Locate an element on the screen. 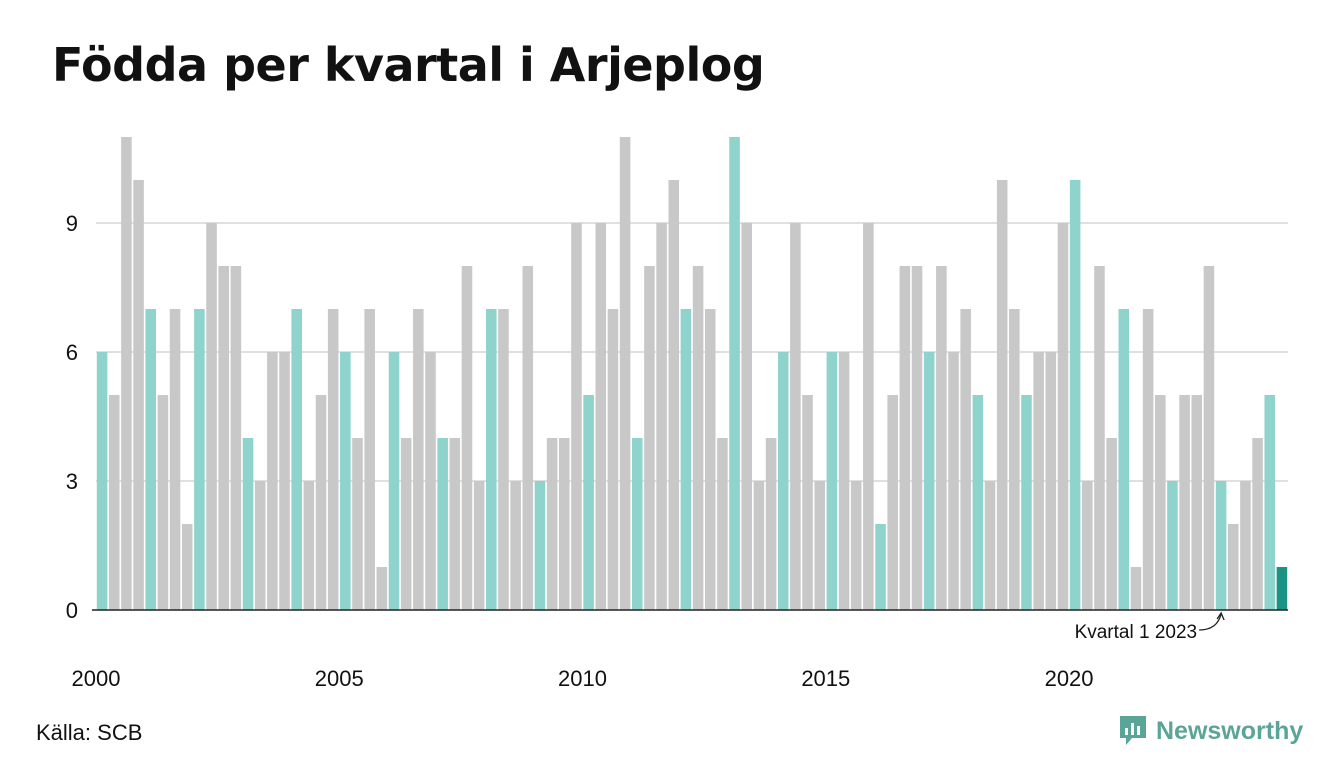 This screenshot has height=780, width=1340. brand: Newsworthy is located at coordinates (1210, 731).